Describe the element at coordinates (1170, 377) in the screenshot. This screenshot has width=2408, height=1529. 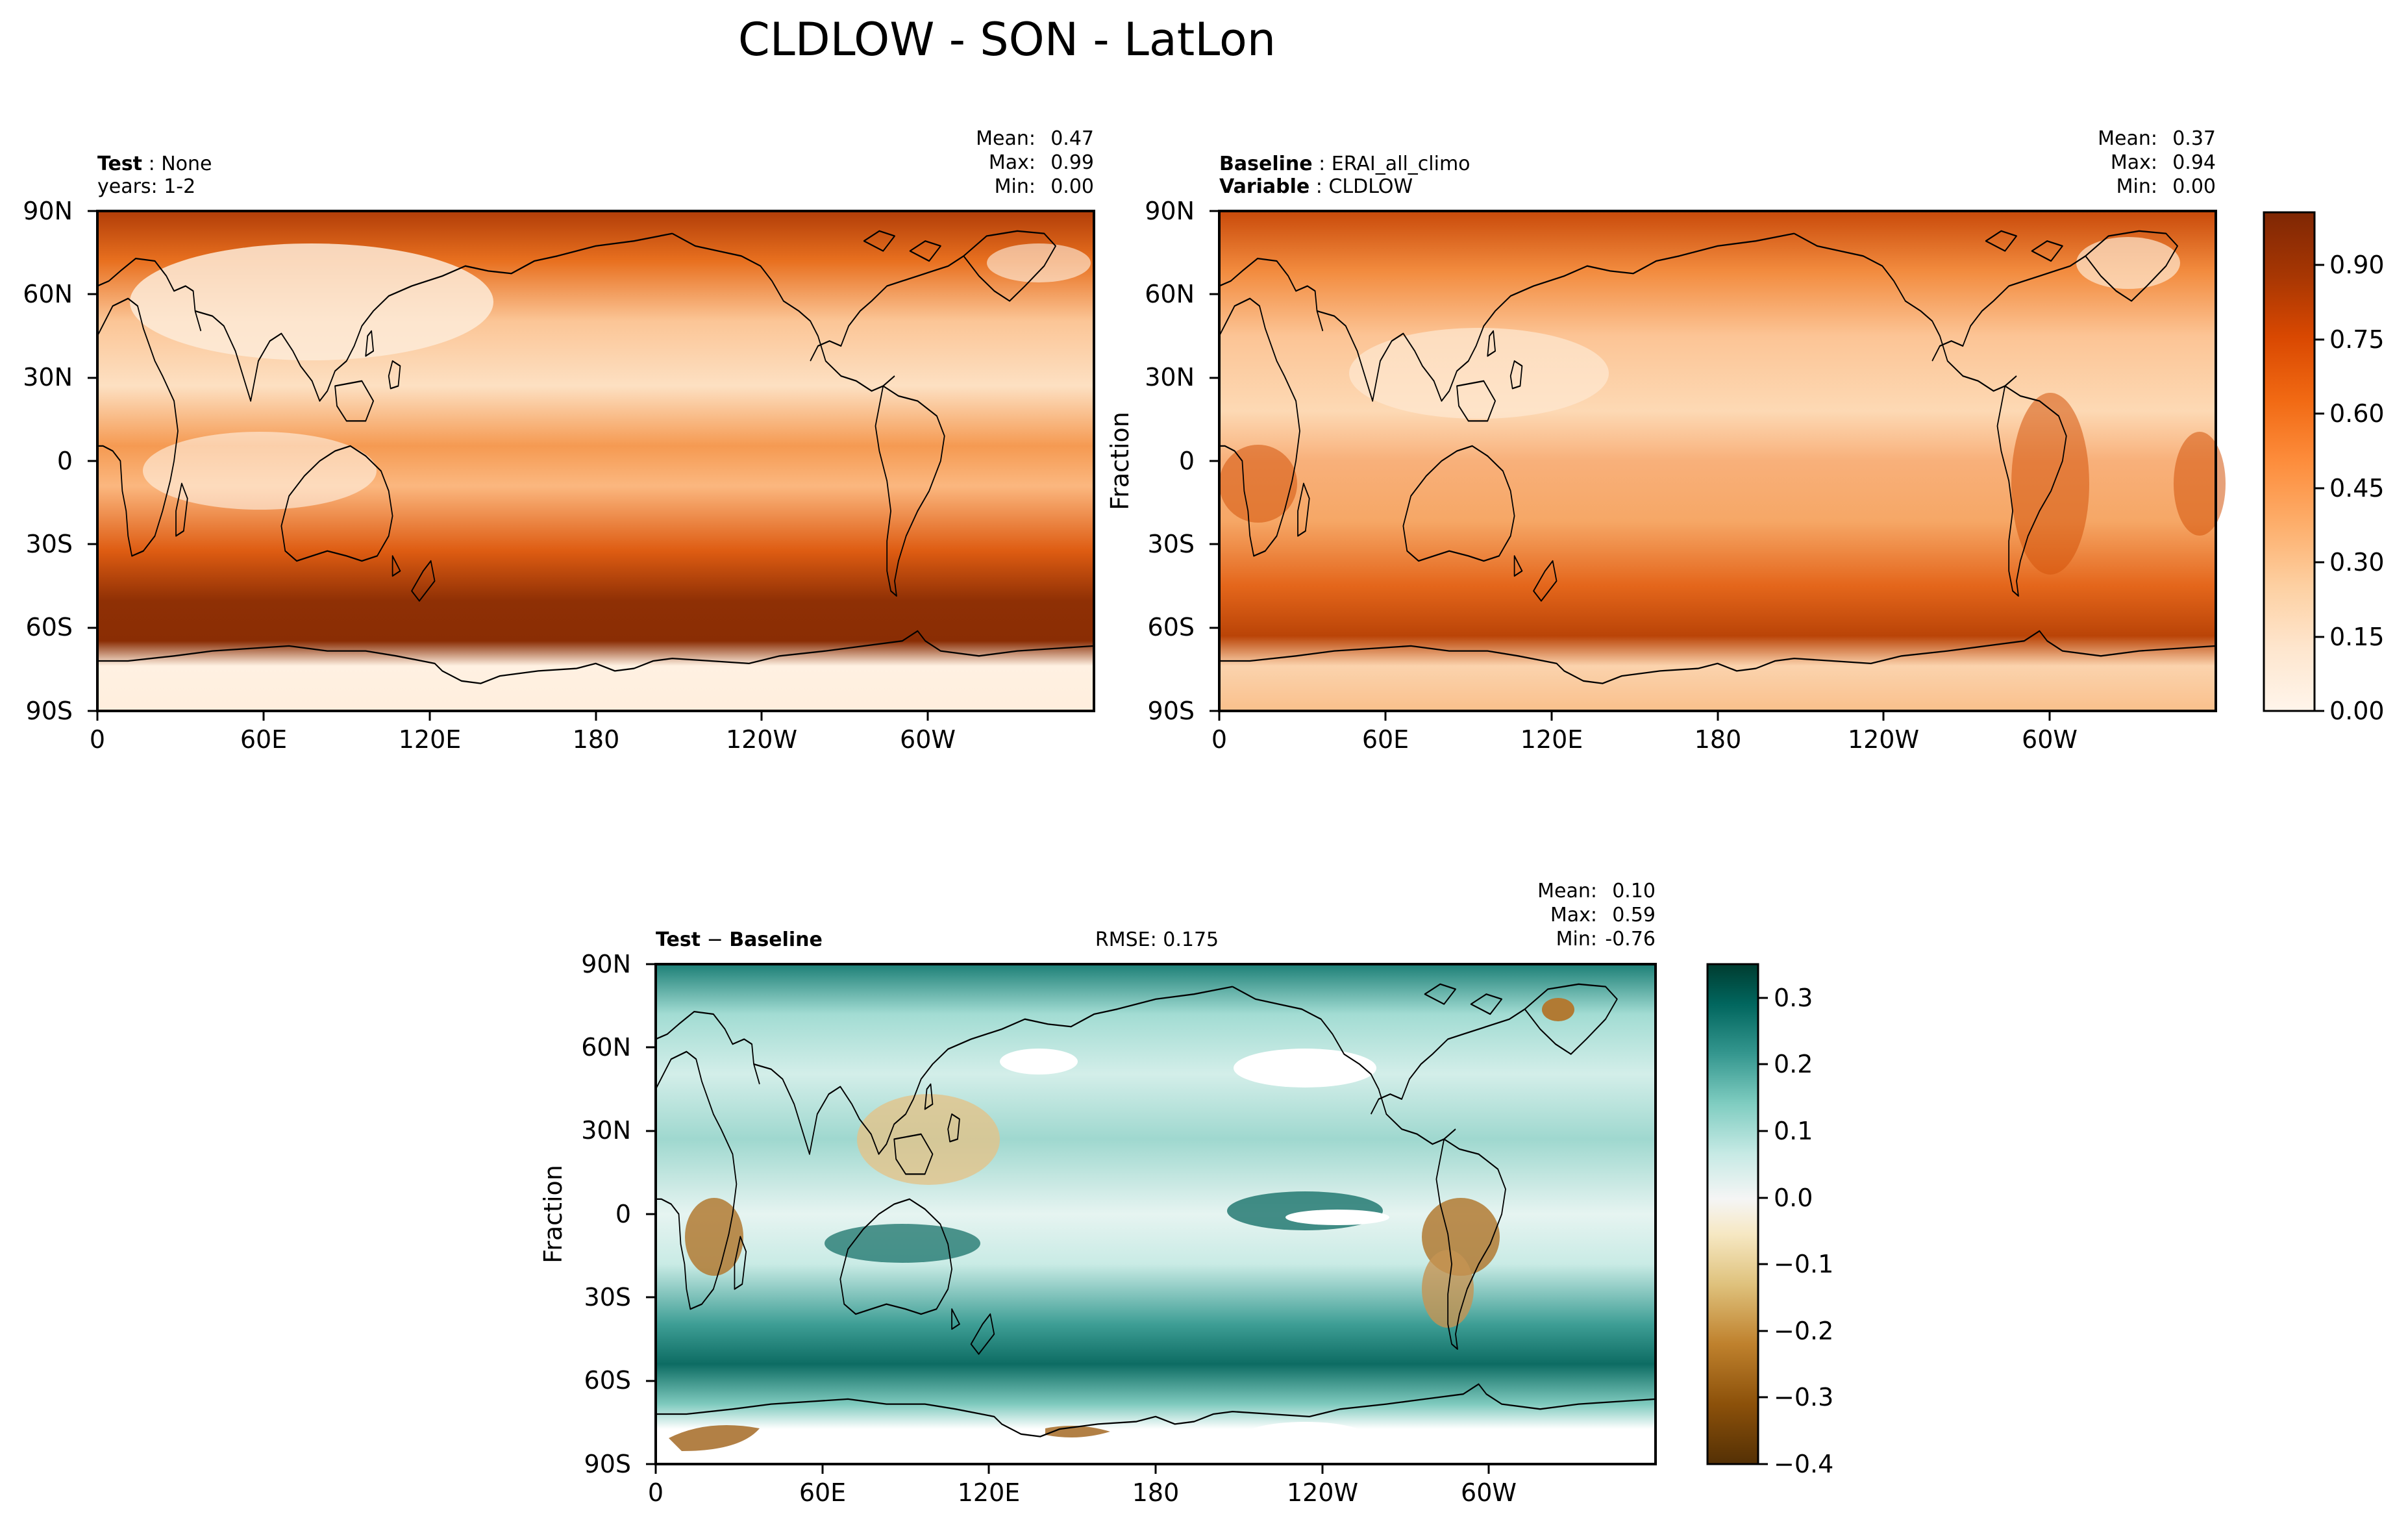
I see `baseline-ytick: 30N` at that location.